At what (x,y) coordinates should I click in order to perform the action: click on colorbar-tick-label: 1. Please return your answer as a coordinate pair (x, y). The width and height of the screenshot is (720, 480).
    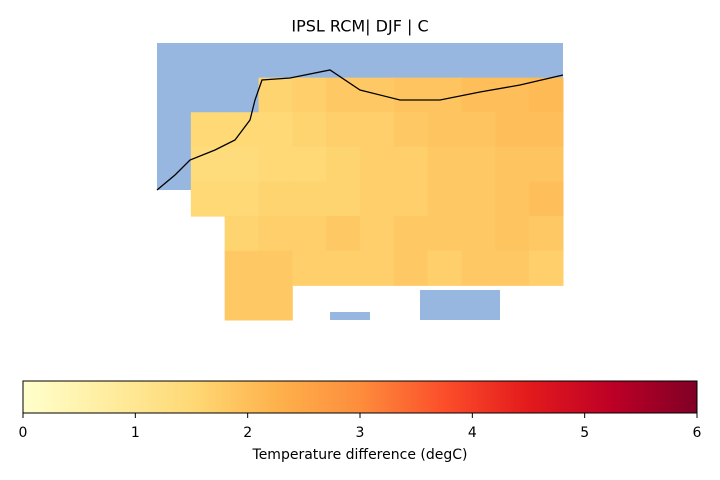
    Looking at the image, I should click on (135, 433).